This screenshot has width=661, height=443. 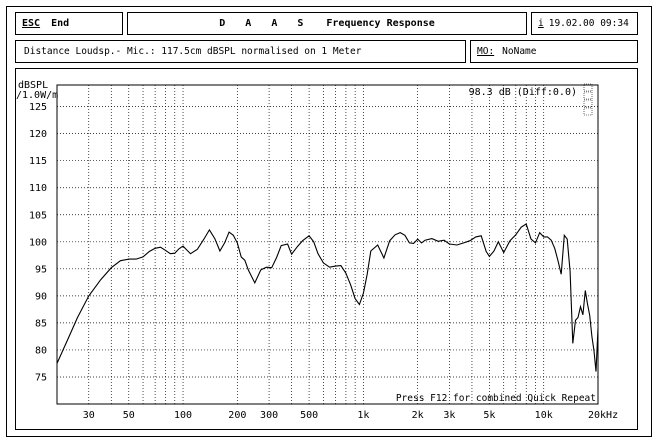 What do you see at coordinates (496, 398) in the screenshot?
I see `quick-repeat-hint: Press F12 for combined Quick Repeat` at bounding box center [496, 398].